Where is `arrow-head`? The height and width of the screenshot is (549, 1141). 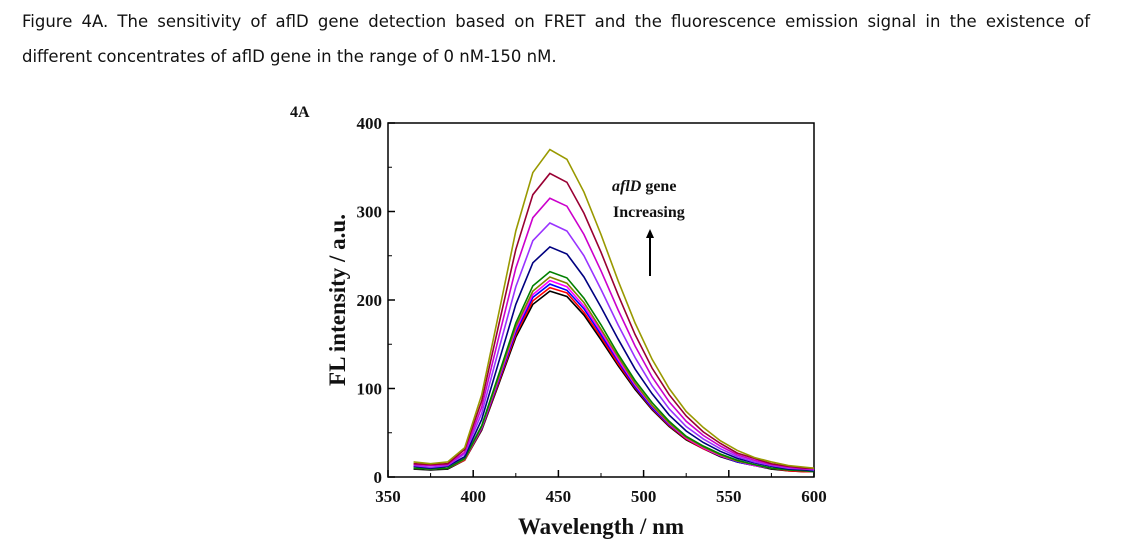 arrow-head is located at coordinates (650, 233).